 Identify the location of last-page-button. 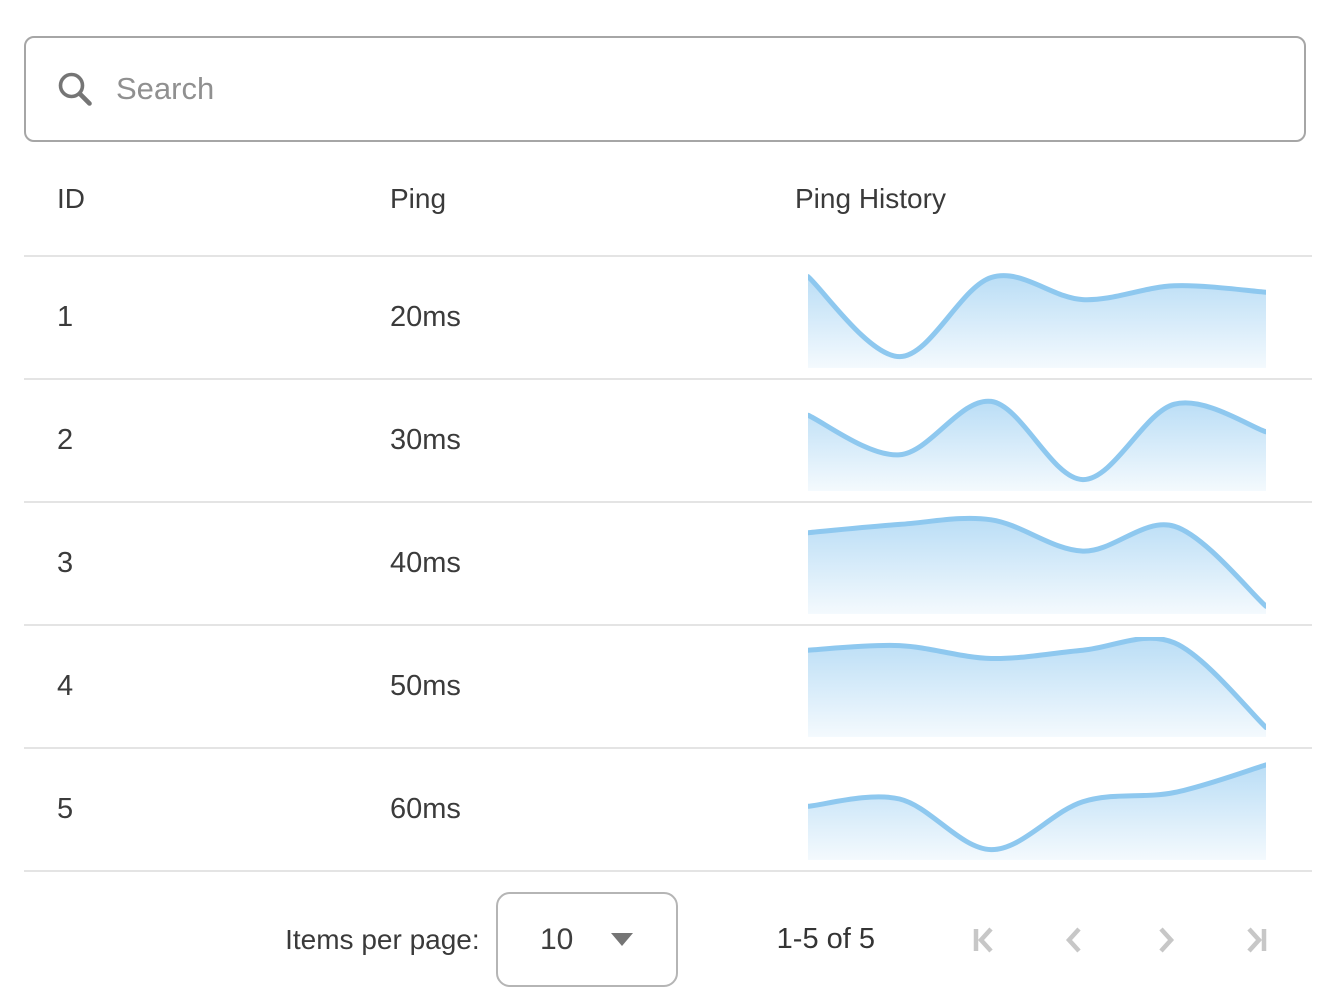
(1255, 940).